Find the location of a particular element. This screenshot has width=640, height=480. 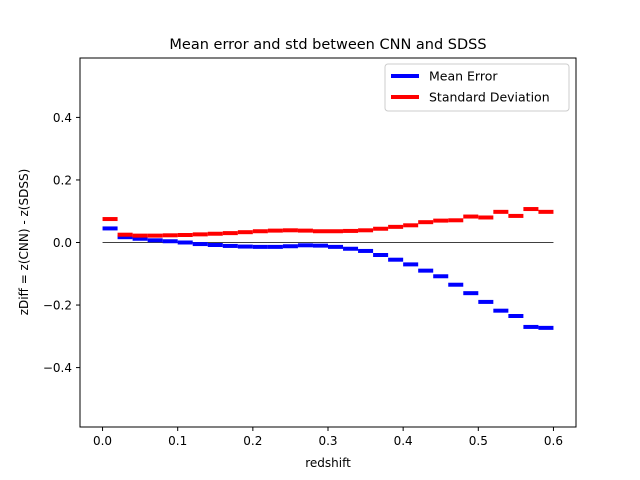

x-tick-label: 0.0 is located at coordinates (102, 441).